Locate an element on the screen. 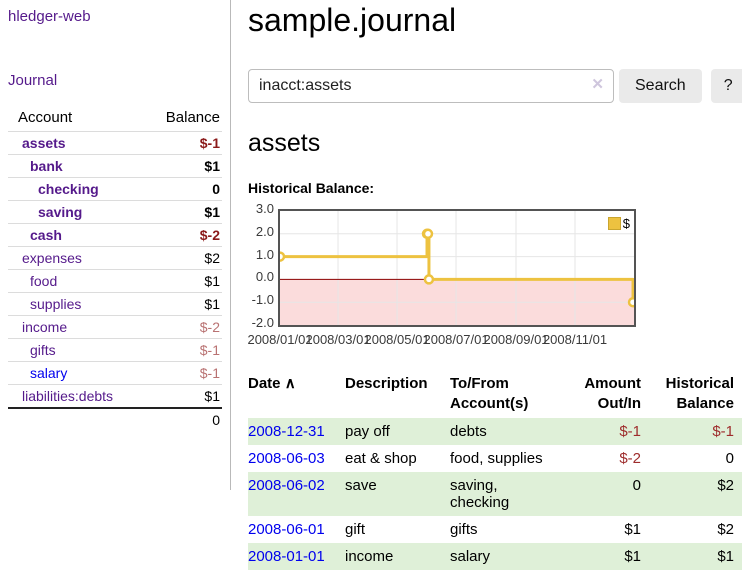  register-date: 2008-01-01 is located at coordinates (296, 556).